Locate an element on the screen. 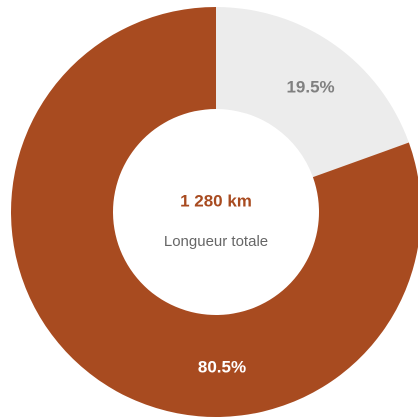 The image size is (418, 418). center-label: Longueur totale is located at coordinates (216, 241).